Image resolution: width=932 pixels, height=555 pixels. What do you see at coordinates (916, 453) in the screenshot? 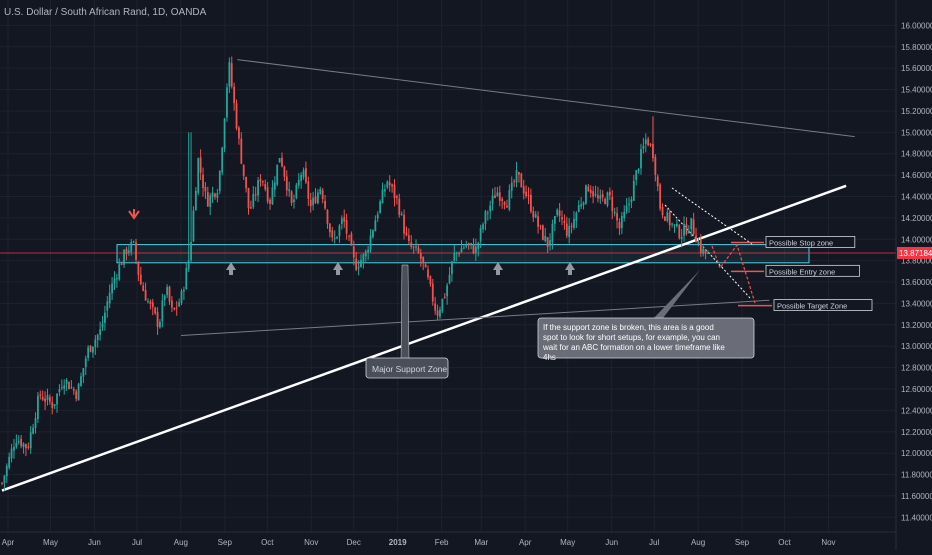
I see `y-tick-label: 12.00000` at bounding box center [916, 453].